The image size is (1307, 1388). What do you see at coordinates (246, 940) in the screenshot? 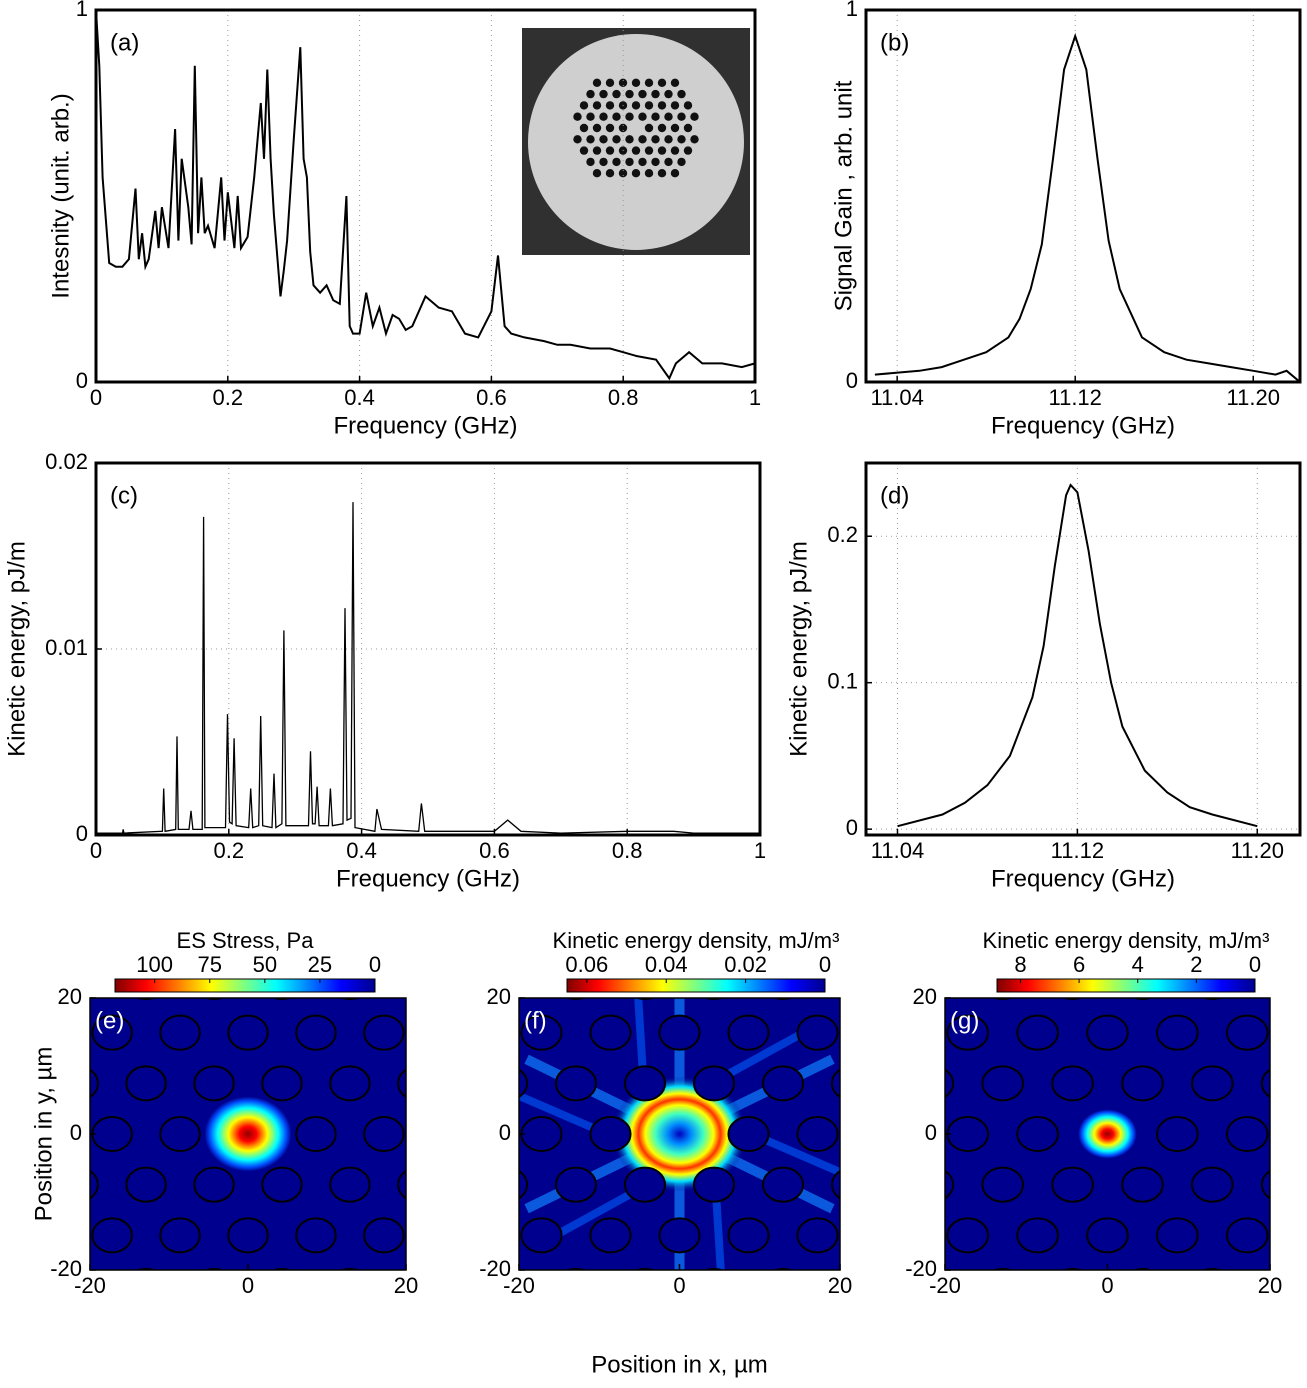
I see `colorbar-label: ES Stress, Pa` at bounding box center [246, 940].